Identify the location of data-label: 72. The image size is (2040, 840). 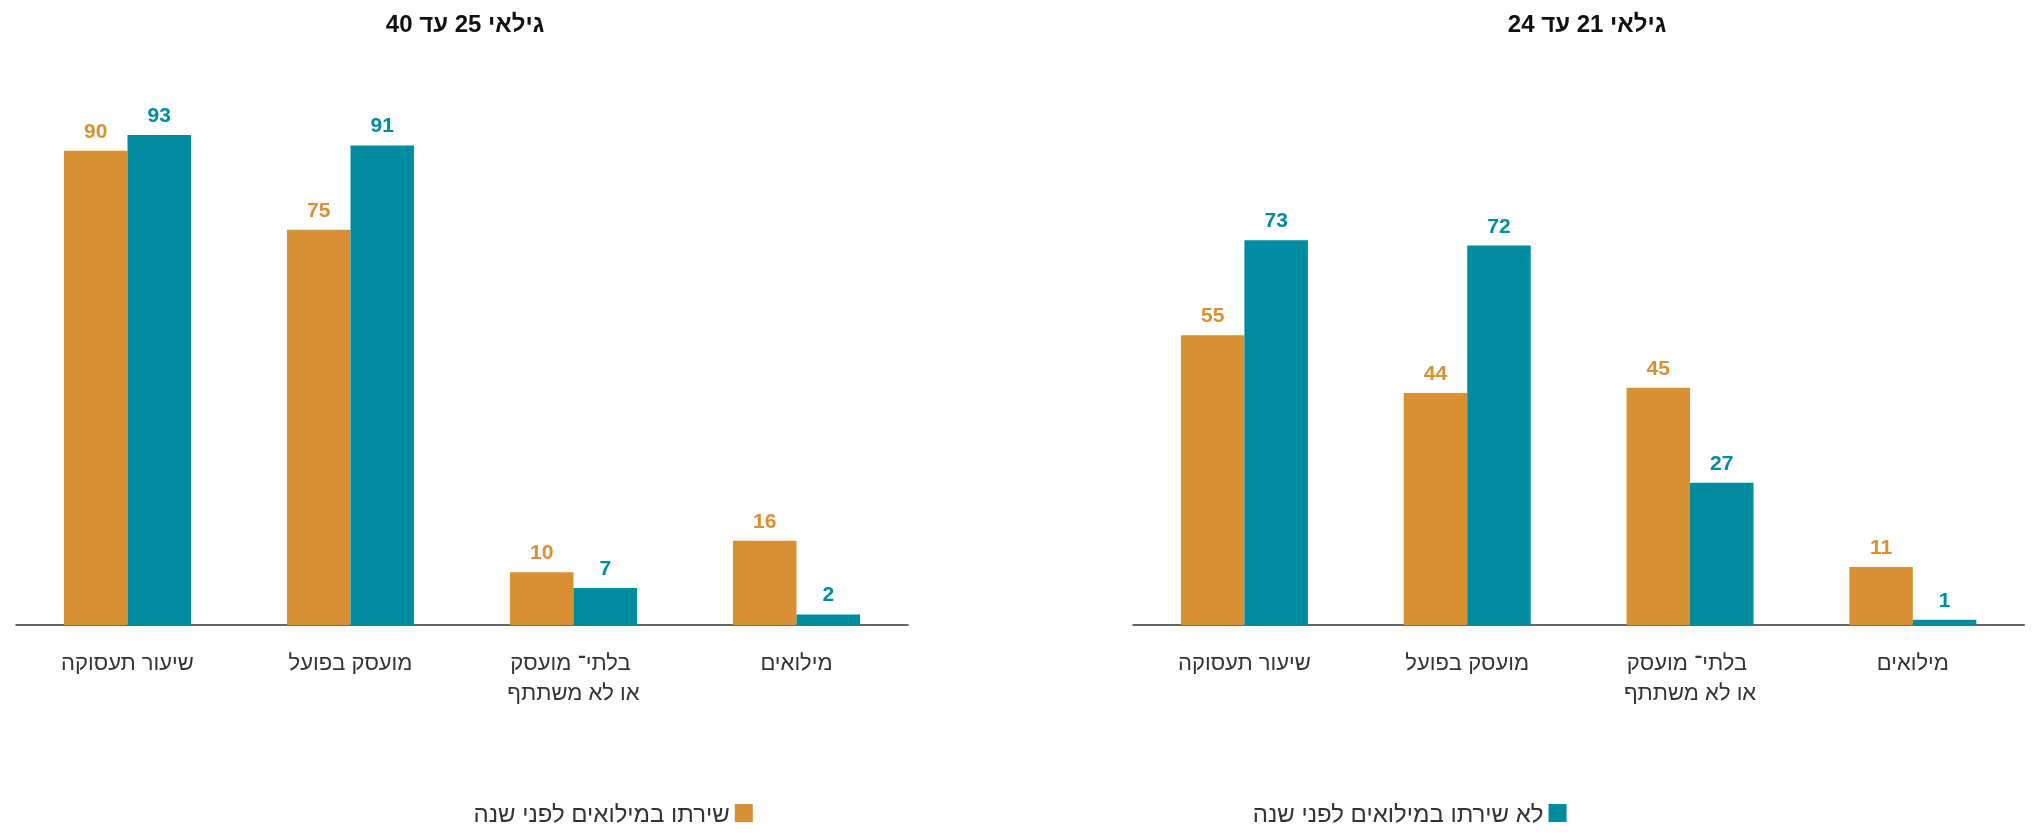
(1499, 225).